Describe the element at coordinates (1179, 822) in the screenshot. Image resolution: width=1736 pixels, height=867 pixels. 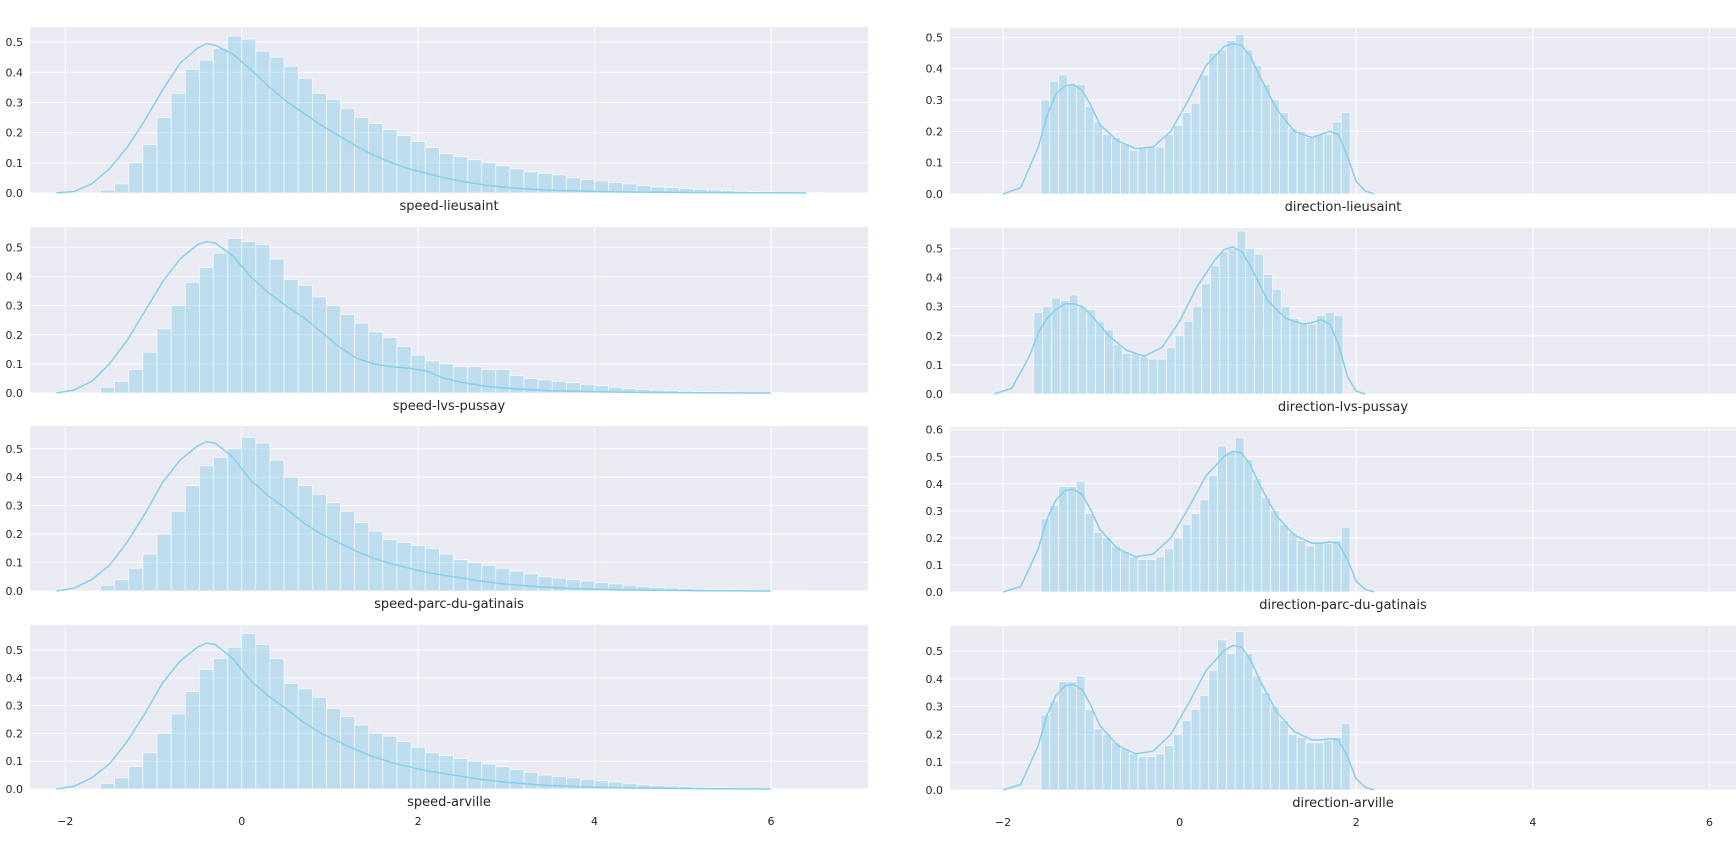
I see `x-tick-label: 0` at that location.